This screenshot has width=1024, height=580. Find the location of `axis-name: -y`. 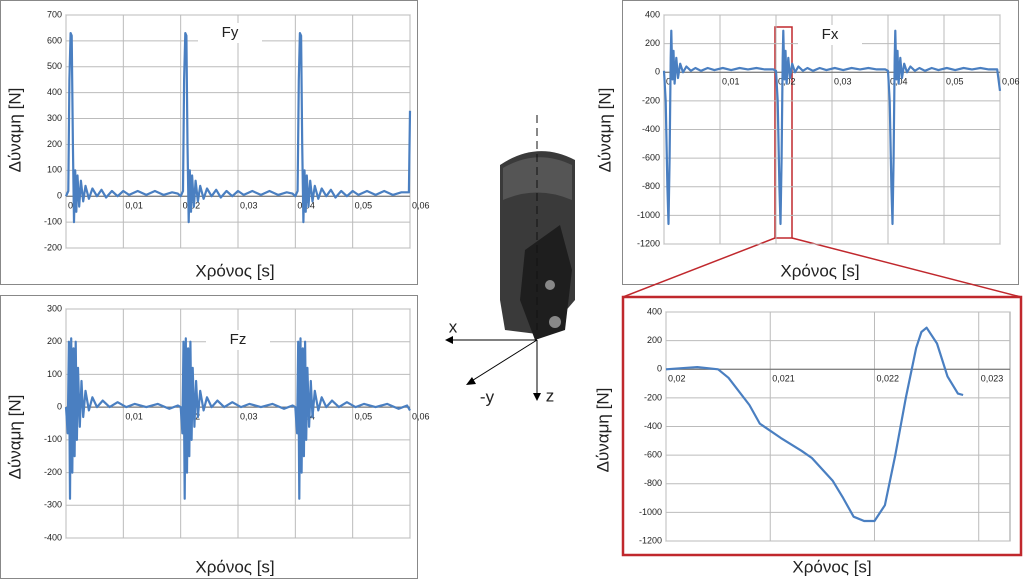

axis-name: -y is located at coordinates (487, 396).